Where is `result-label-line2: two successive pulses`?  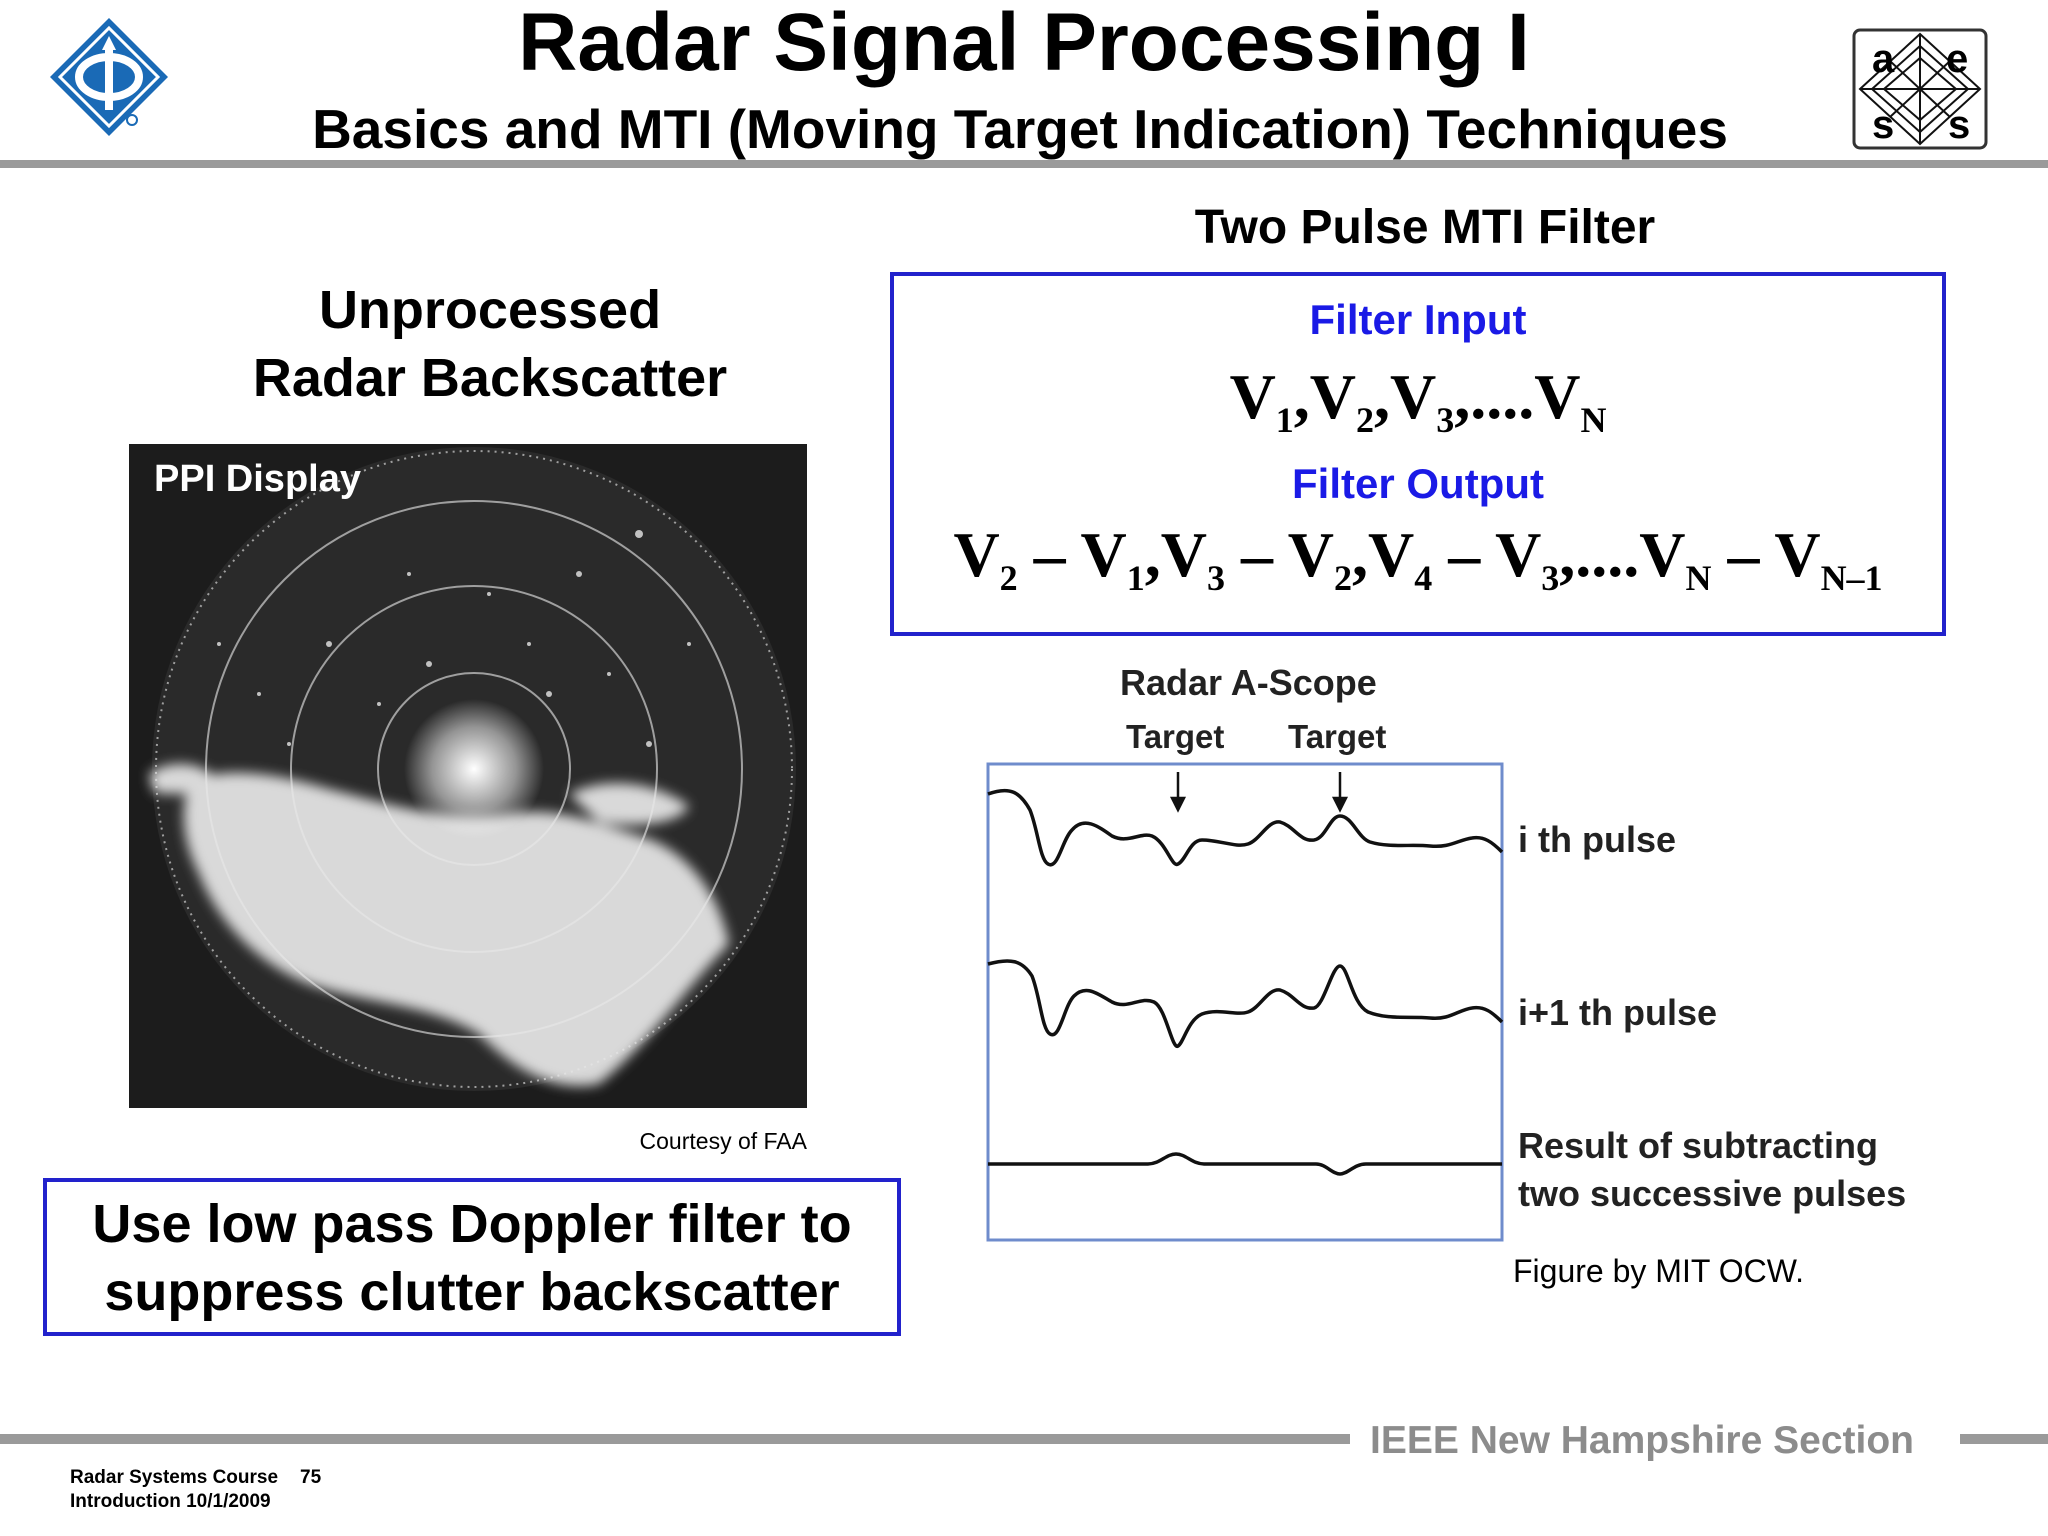 result-label-line2: two successive pulses is located at coordinates (1712, 1193).